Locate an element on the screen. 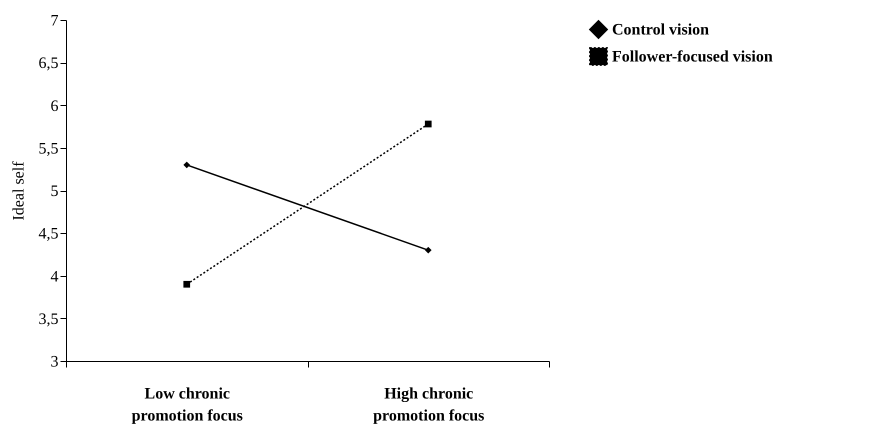 The height and width of the screenshot is (435, 875). y-tick-label: 4,5 is located at coordinates (48, 234).